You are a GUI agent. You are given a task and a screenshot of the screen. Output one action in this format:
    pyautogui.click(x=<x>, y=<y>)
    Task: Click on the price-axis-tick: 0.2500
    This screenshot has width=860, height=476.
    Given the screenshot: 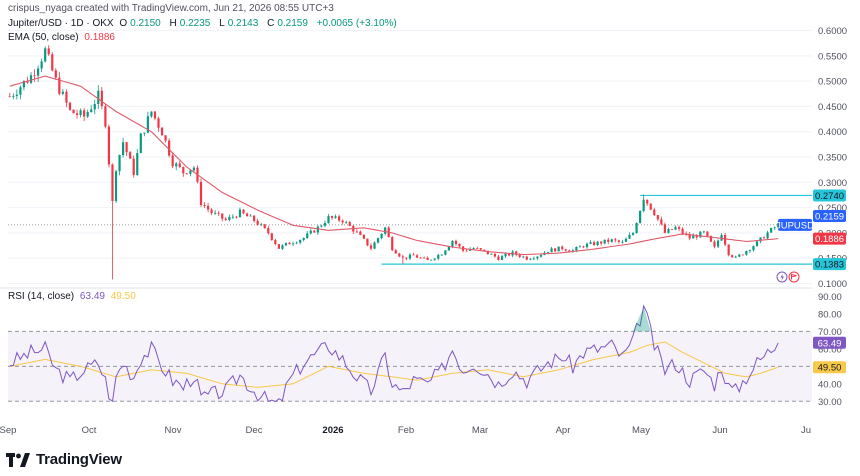 What is the action you would take?
    pyautogui.click(x=832, y=208)
    